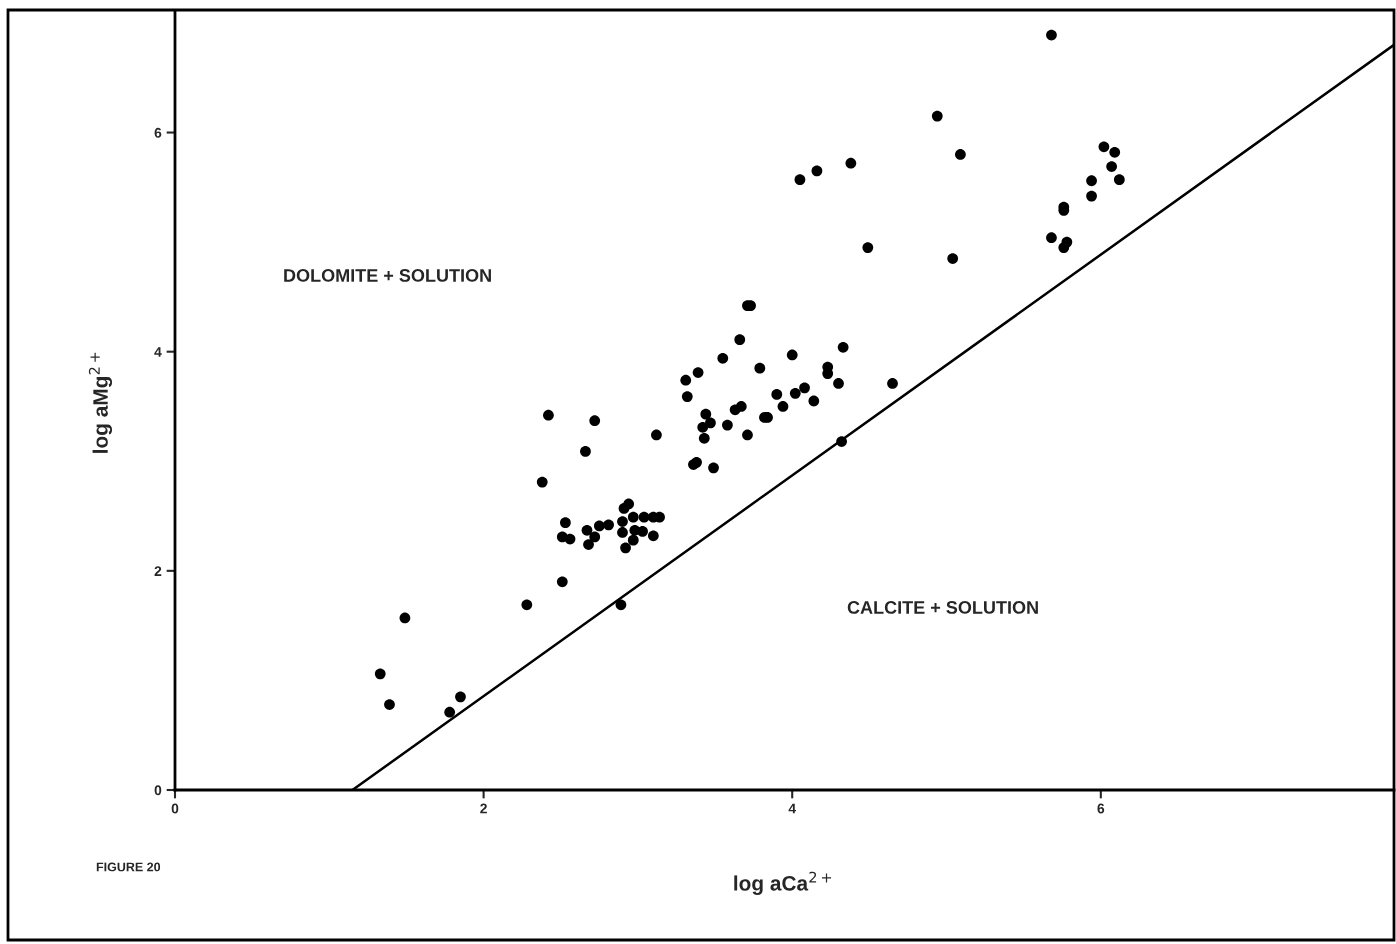 The height and width of the screenshot is (944, 1396). What do you see at coordinates (942, 607) in the screenshot?
I see `annotation: CALCITE + SOLUTION` at bounding box center [942, 607].